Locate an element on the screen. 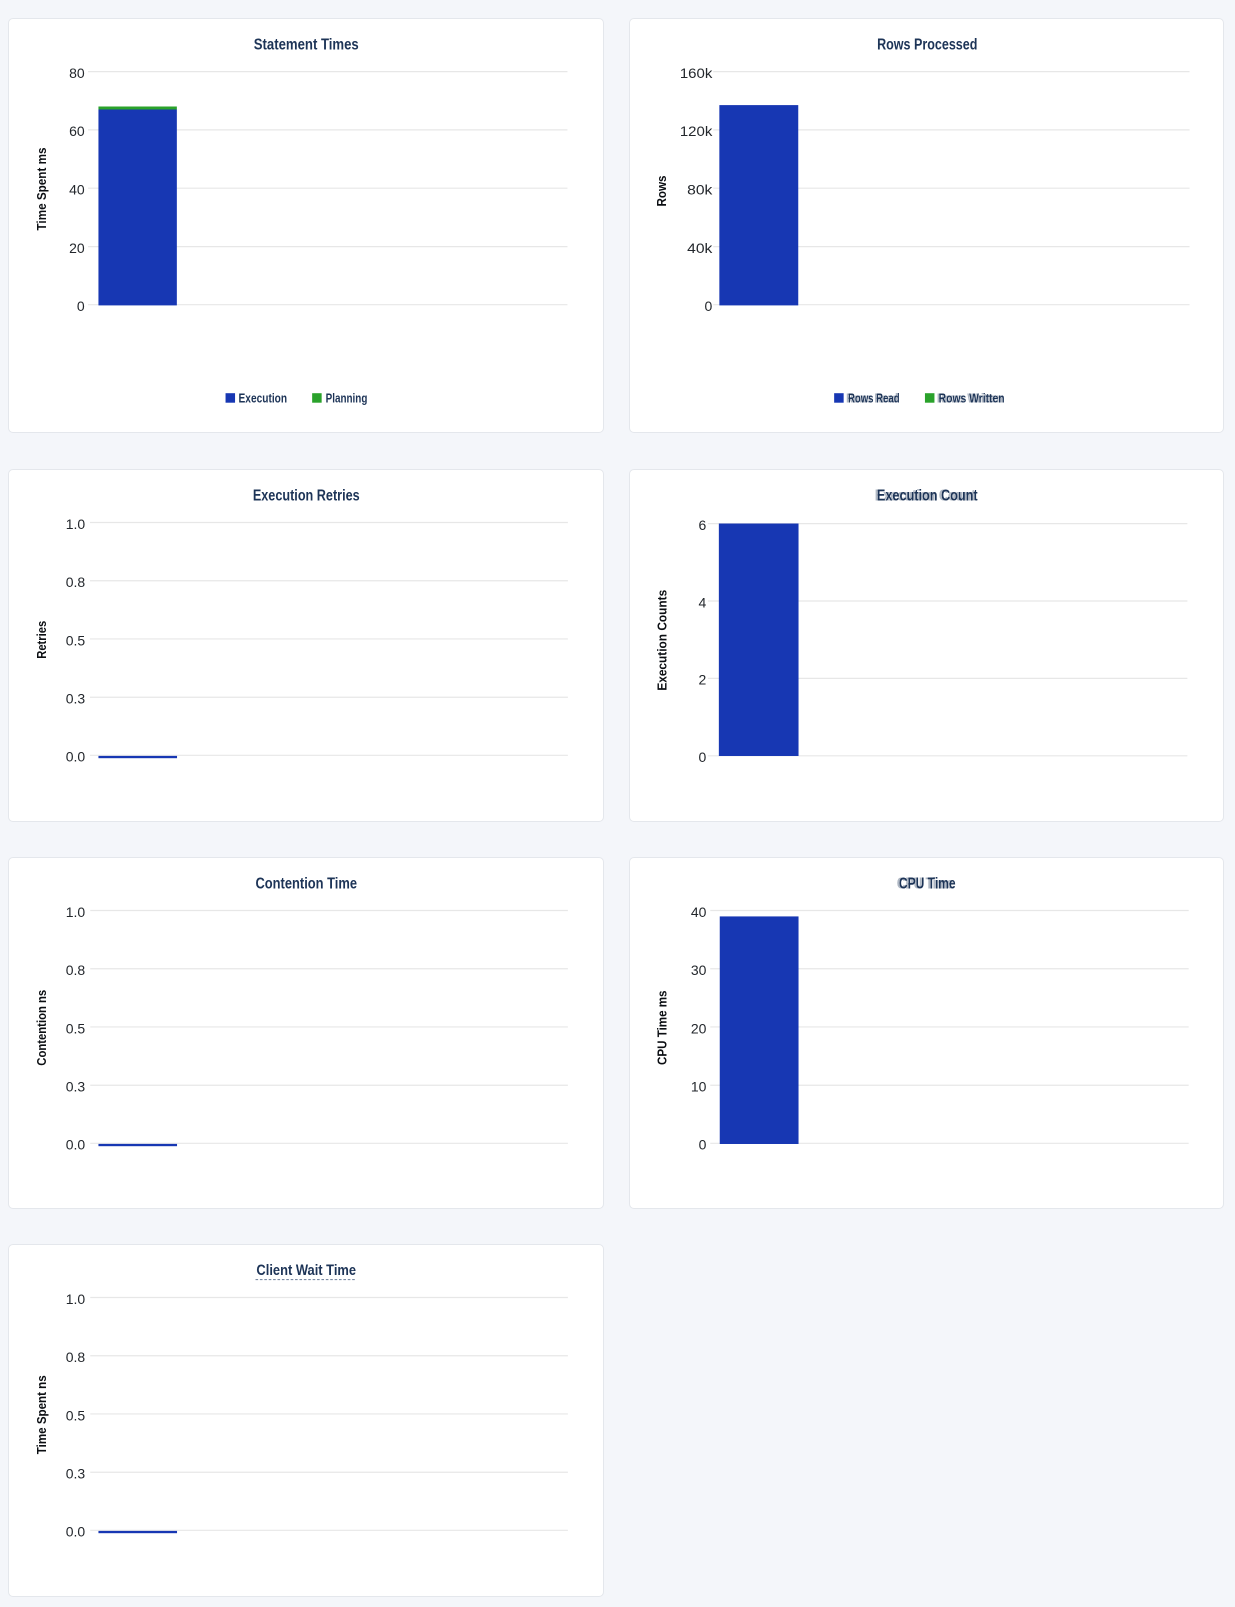 The width and height of the screenshot is (1235, 1607). svg-text: 4 is located at coordinates (702, 603).